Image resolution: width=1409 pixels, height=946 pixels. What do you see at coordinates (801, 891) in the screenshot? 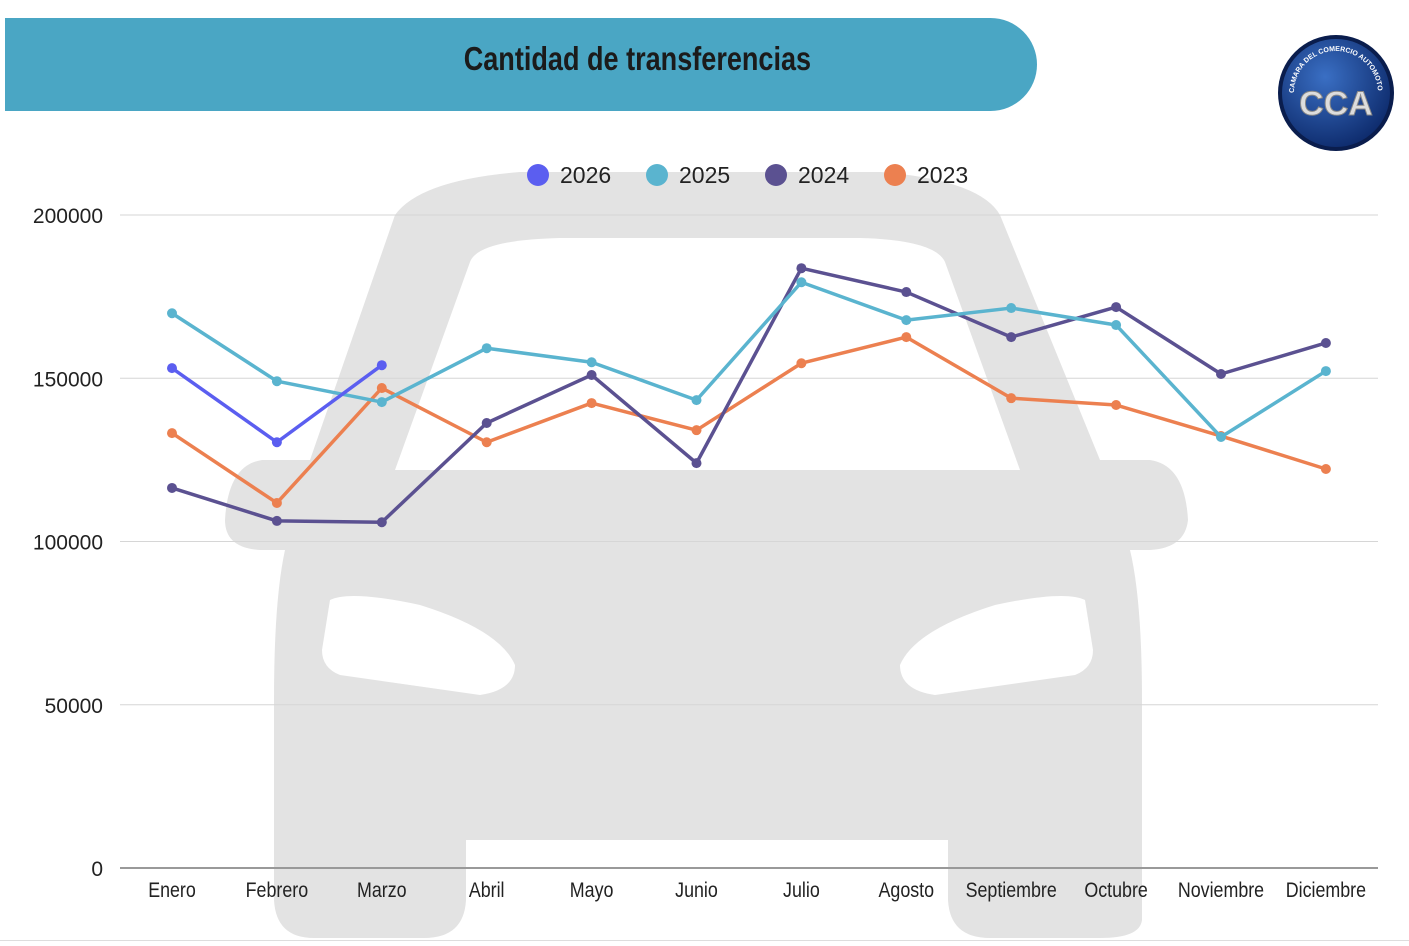
I see `x-tick-label: Julio` at bounding box center [801, 891].